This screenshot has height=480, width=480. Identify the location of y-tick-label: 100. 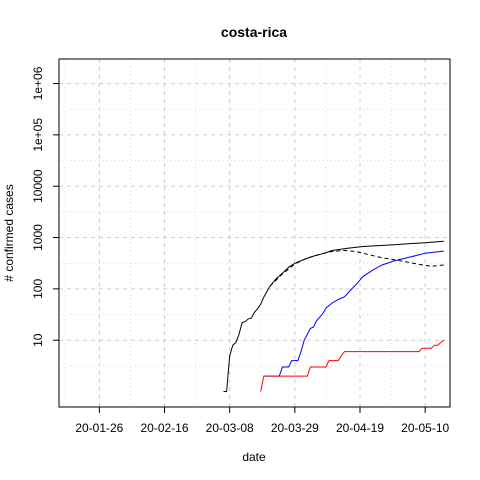
(38, 289).